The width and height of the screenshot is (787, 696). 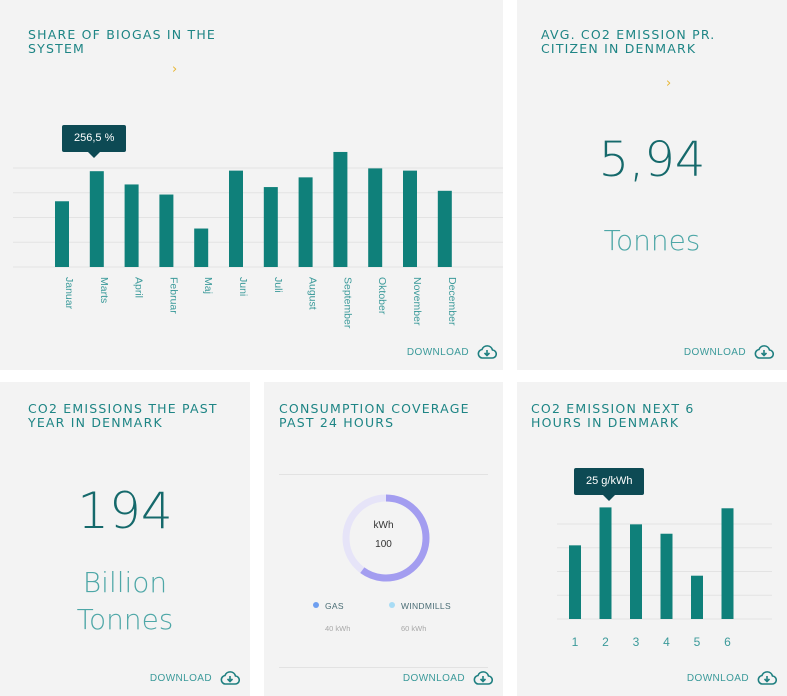 What do you see at coordinates (347, 303) in the screenshot?
I see `x-tick-label: September` at bounding box center [347, 303].